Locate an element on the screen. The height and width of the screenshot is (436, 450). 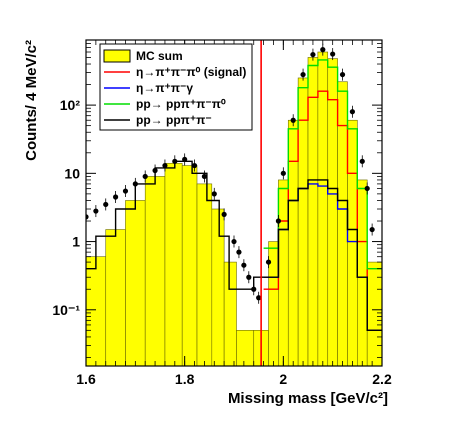
x-tick-label: 2 is located at coordinates (283, 379).